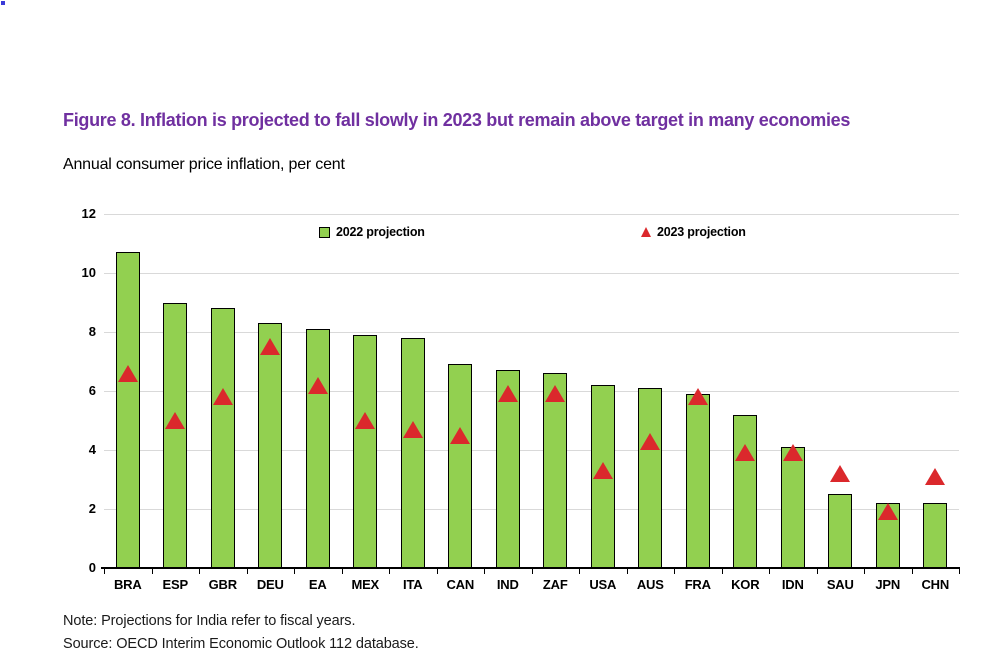  I want to click on y-tick-label-10: 10, so click(88, 272).